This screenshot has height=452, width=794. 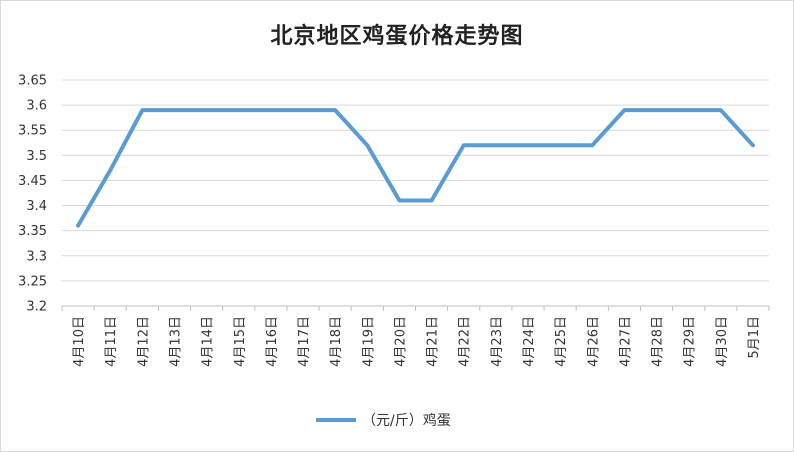 I want to click on x-tick-label: 4月22日, so click(x=465, y=341).